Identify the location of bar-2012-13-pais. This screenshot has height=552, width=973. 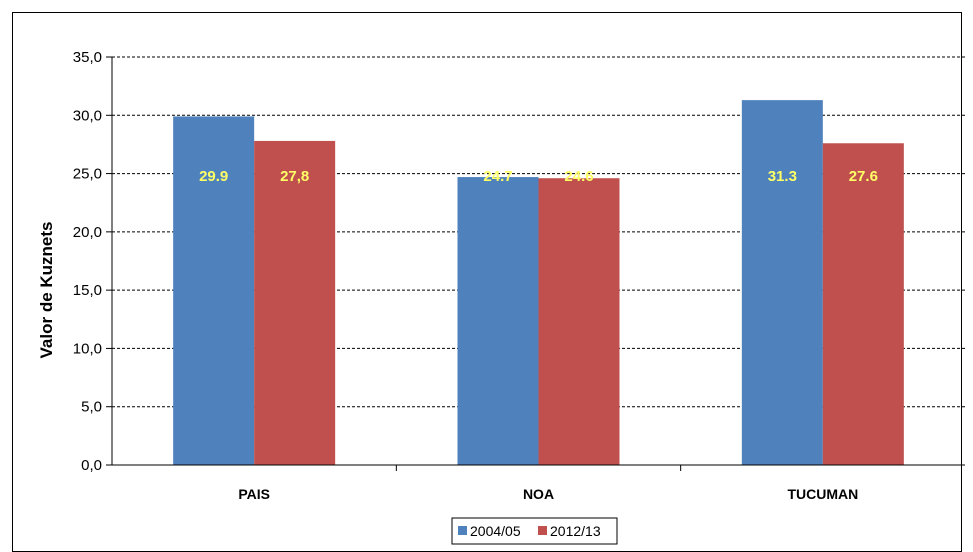
(295, 302).